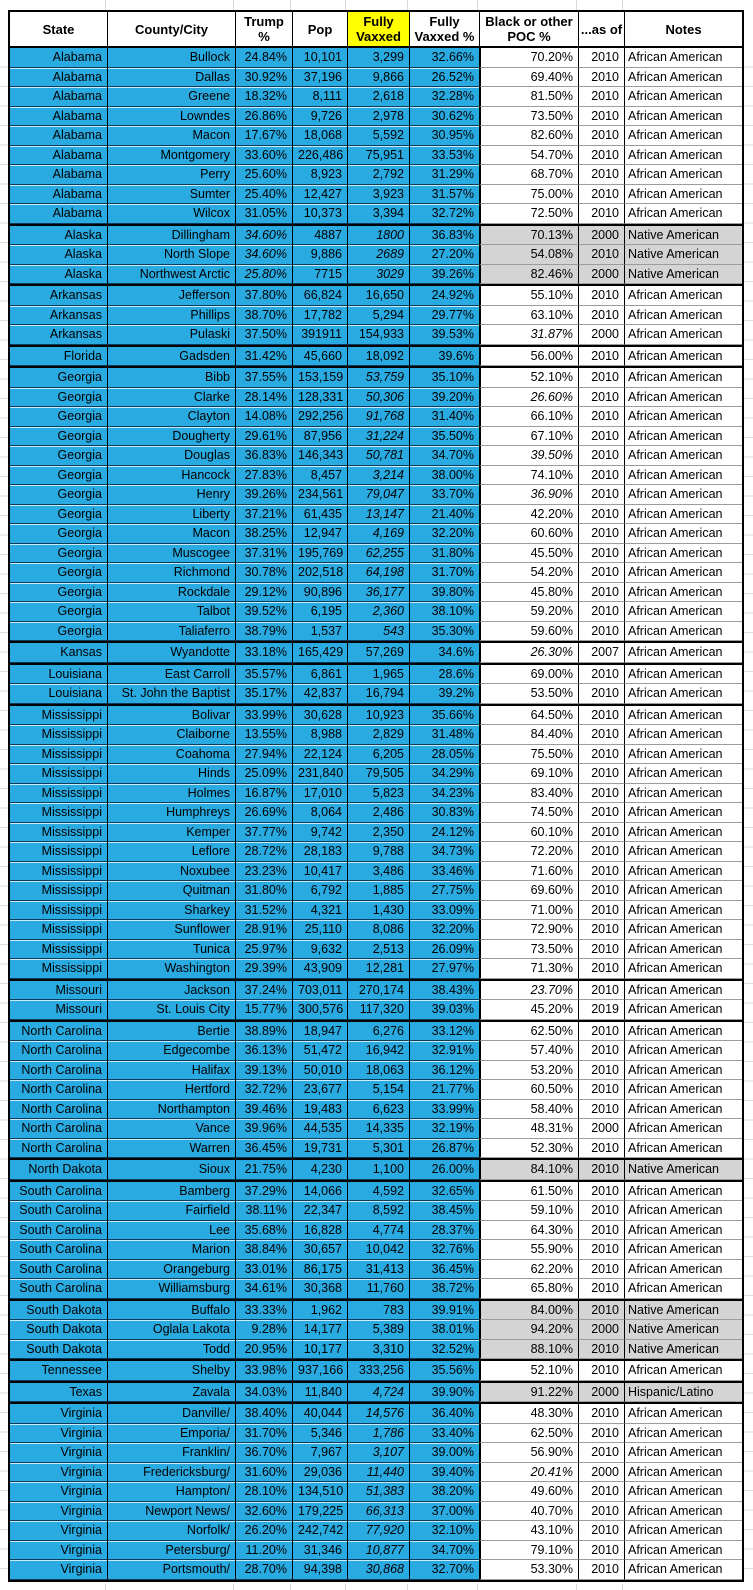 This screenshot has height=1590, width=753. I want to click on cell-poc_pct: 64.30%, so click(528, 1230).